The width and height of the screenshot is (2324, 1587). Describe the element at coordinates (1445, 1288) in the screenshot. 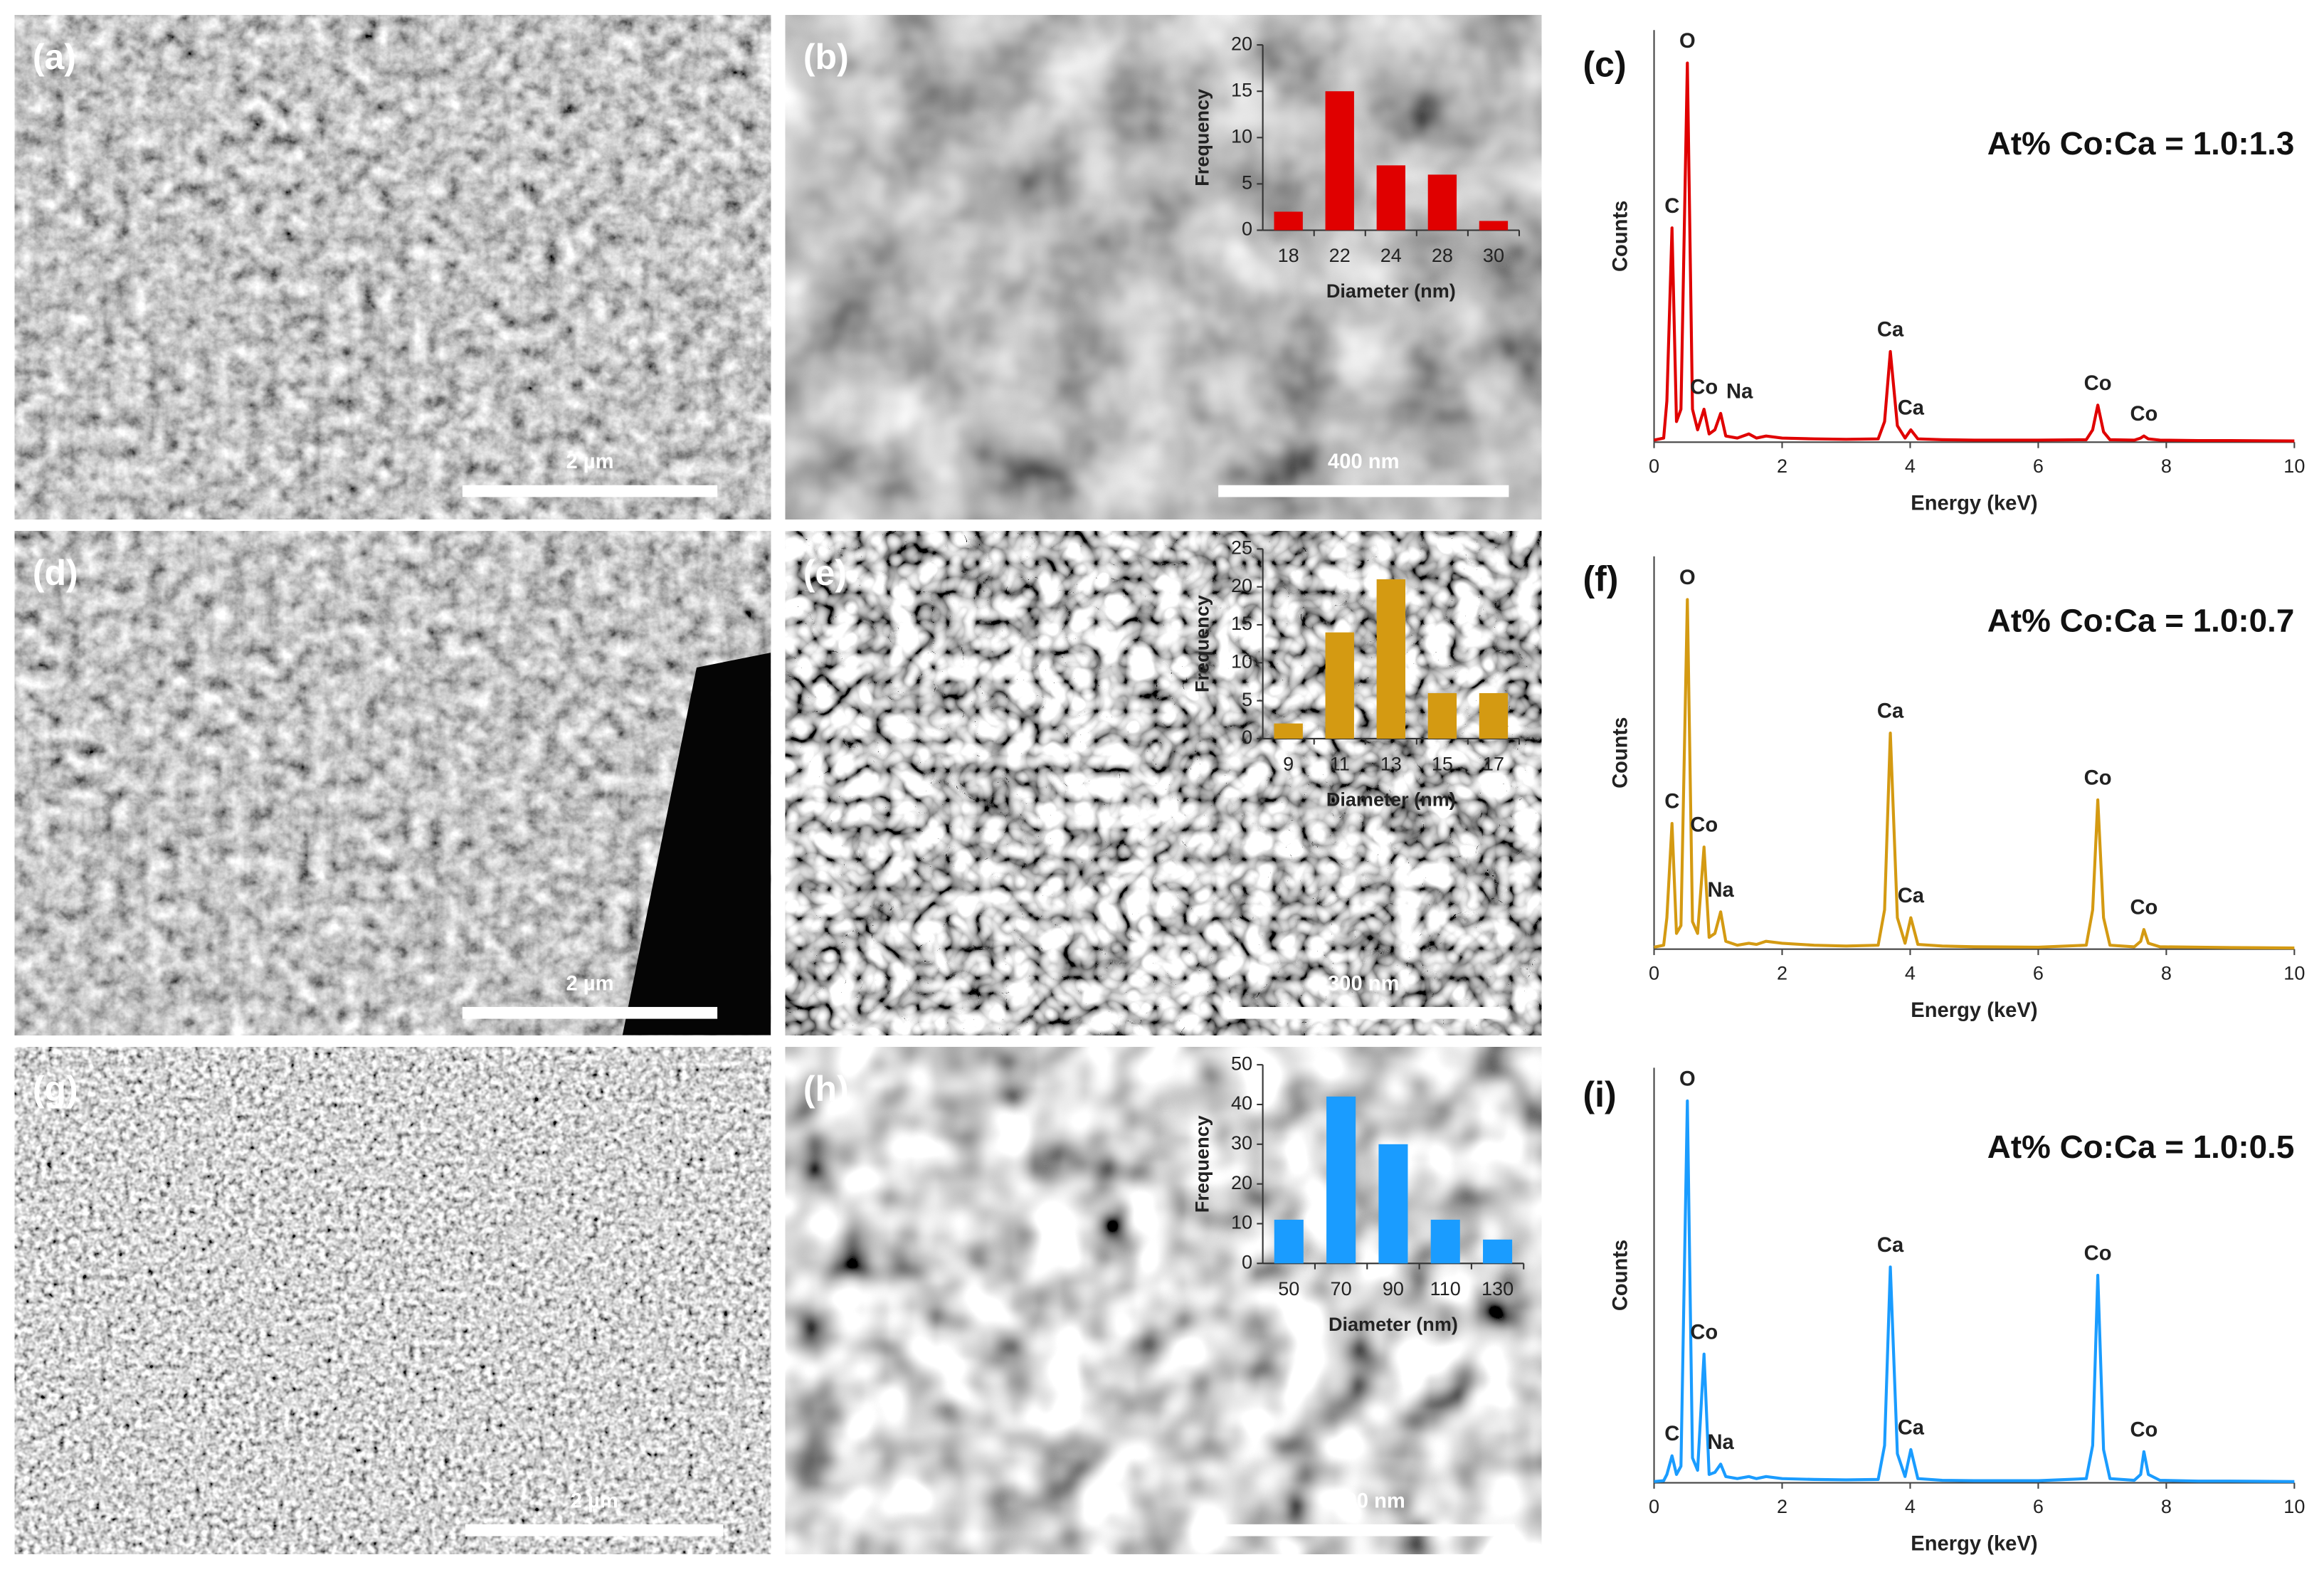

I see `x-tick-label: 110` at that location.